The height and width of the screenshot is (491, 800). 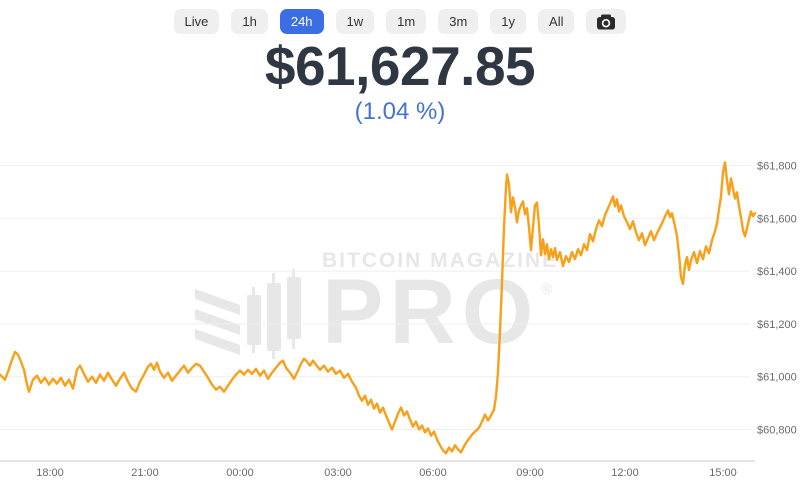 I want to click on x-tick-label: 12:00, so click(x=625, y=473).